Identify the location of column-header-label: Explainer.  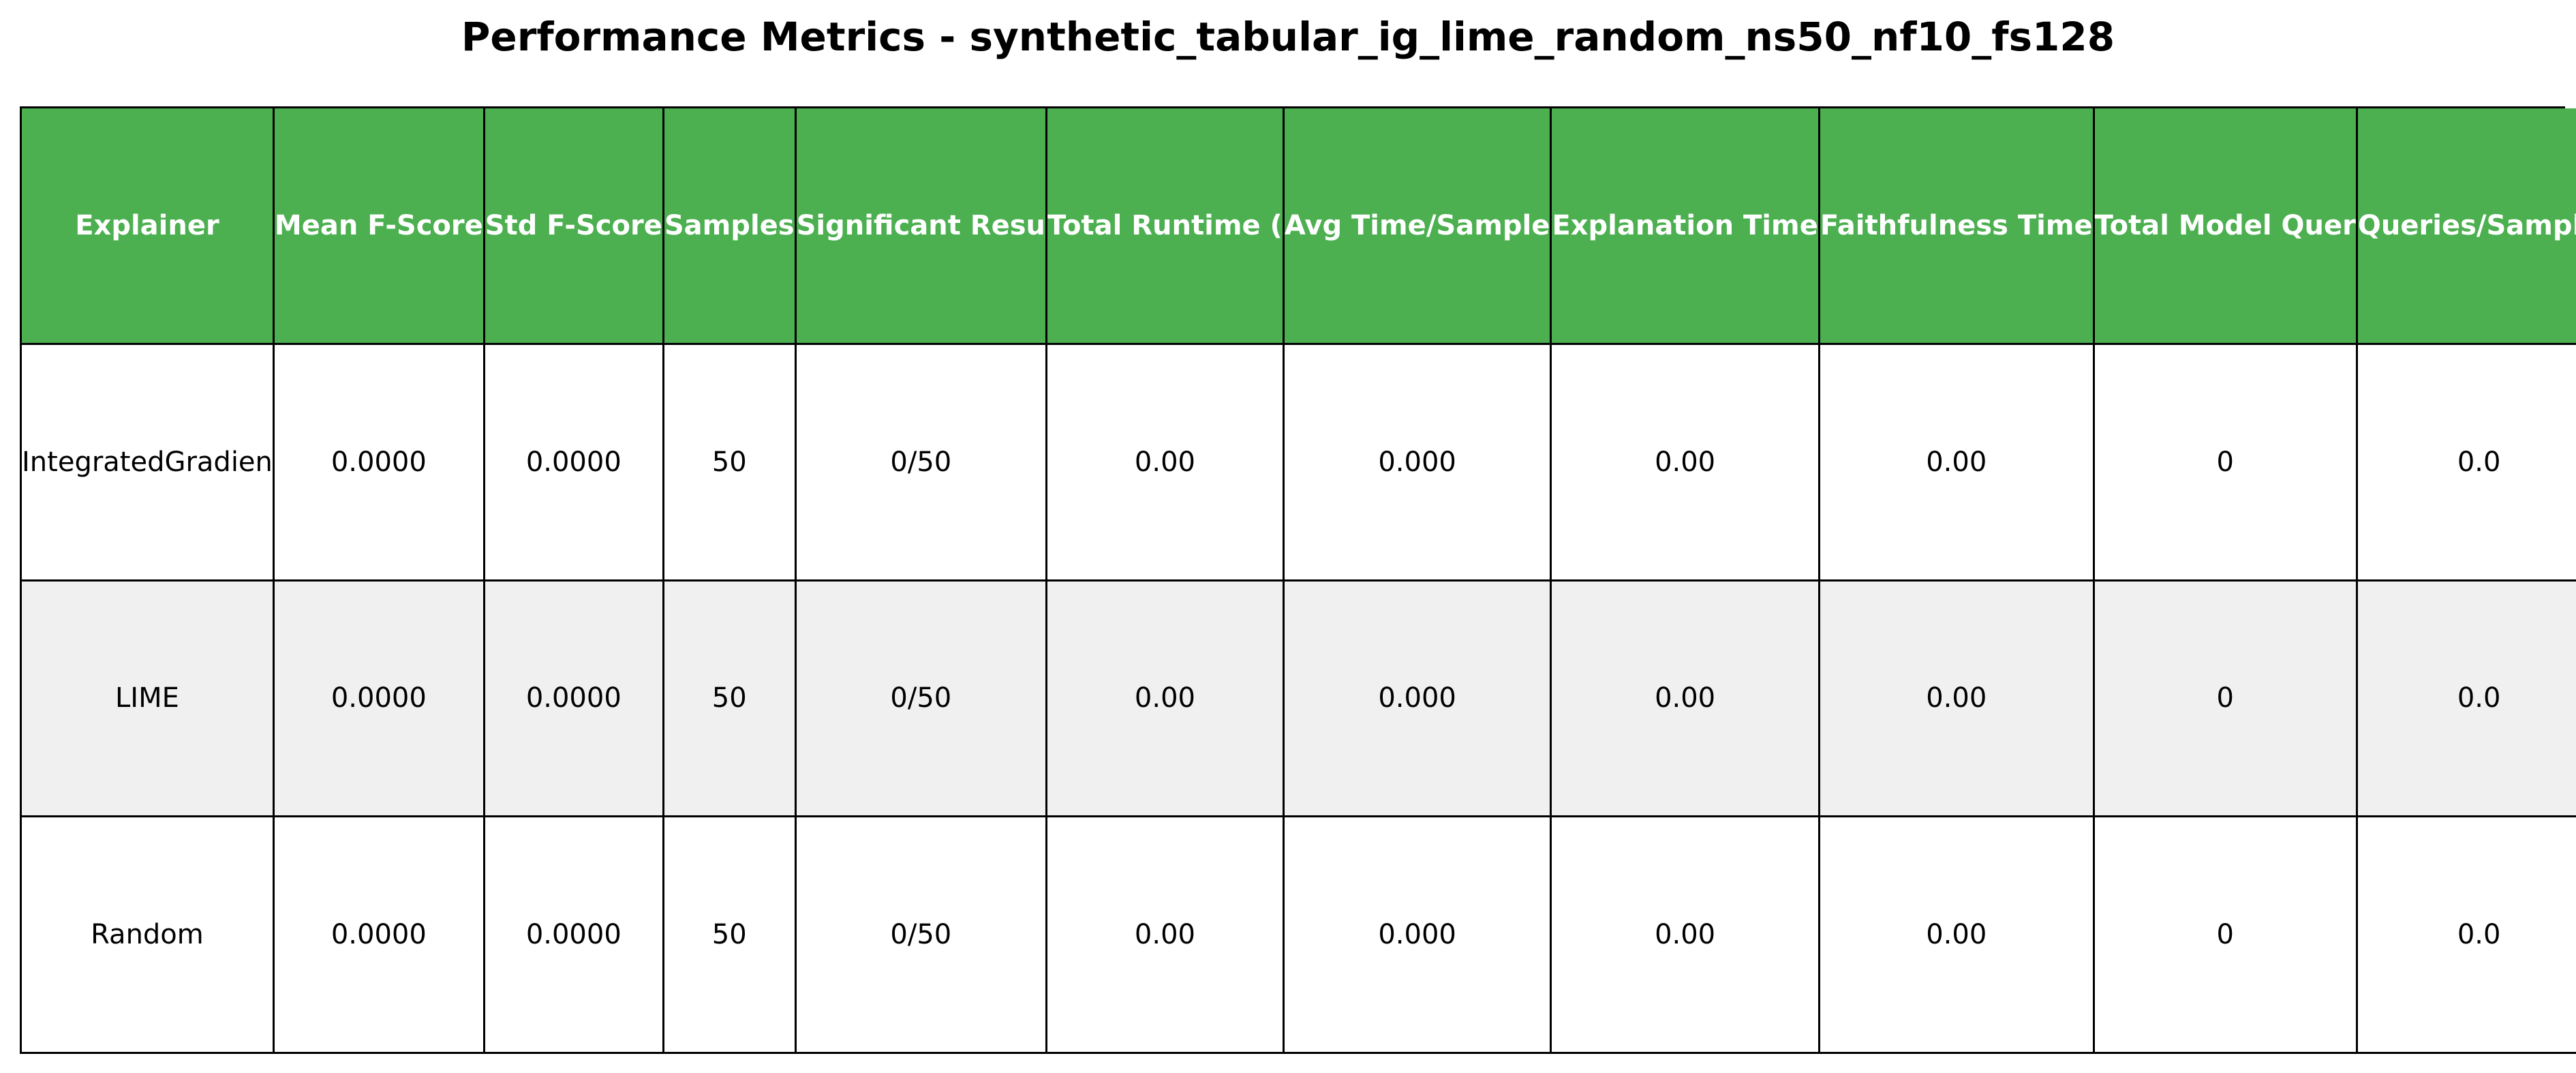
(147, 225).